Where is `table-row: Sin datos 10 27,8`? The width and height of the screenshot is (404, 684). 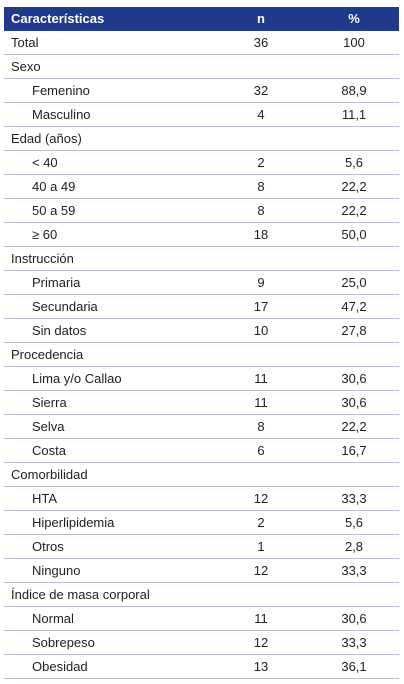 table-row: Sin datos 10 27,8 is located at coordinates (201, 331).